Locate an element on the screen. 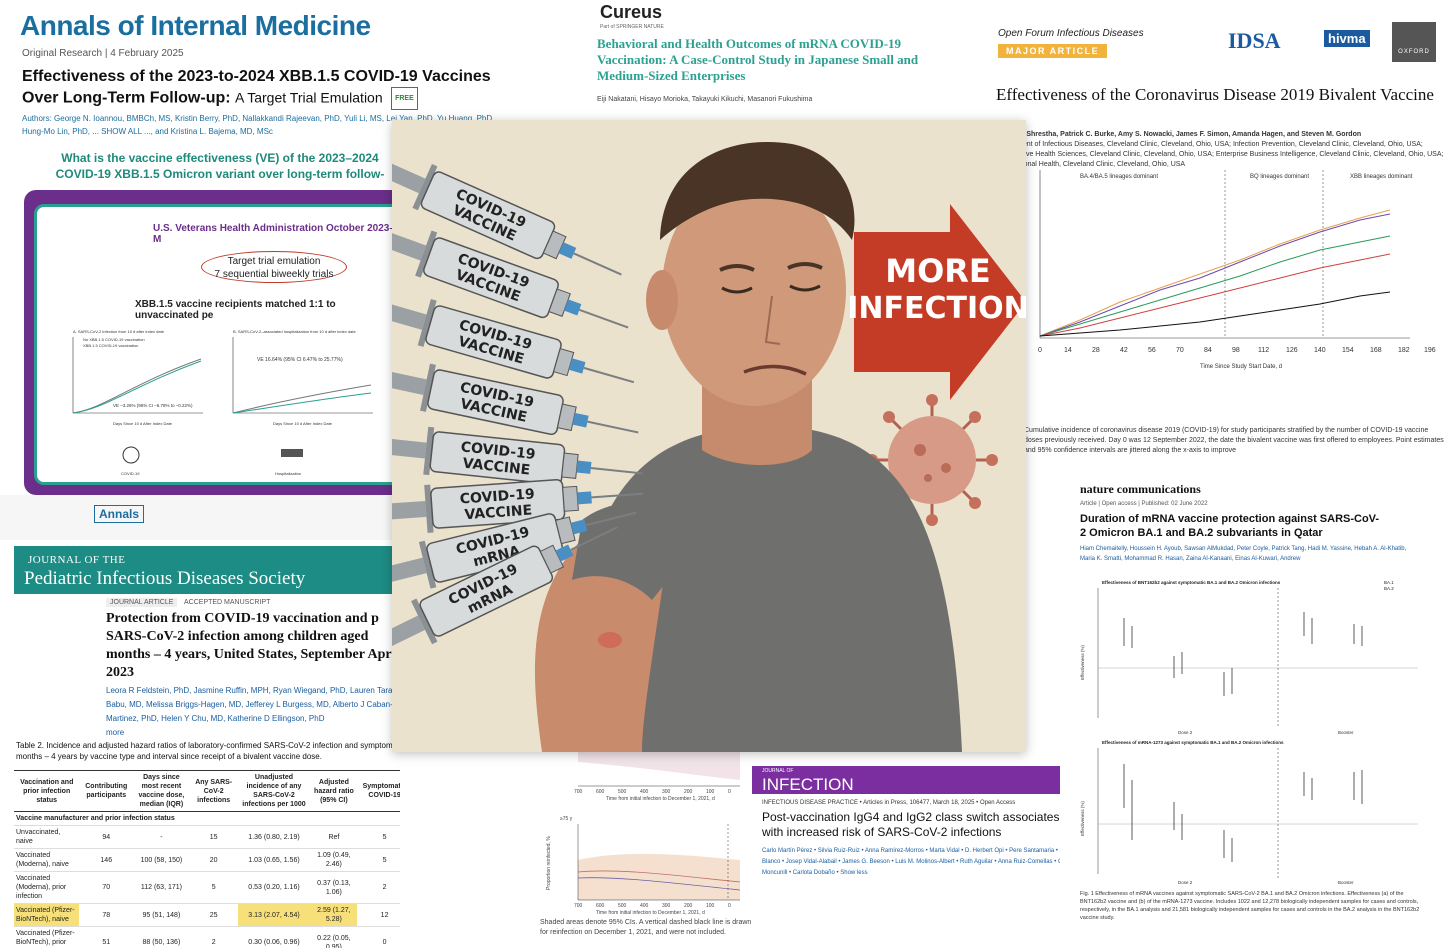 Image resolution: width=1456 pixels, height=948 pixels. syringe-label: COVID-19 is located at coordinates (497, 496).